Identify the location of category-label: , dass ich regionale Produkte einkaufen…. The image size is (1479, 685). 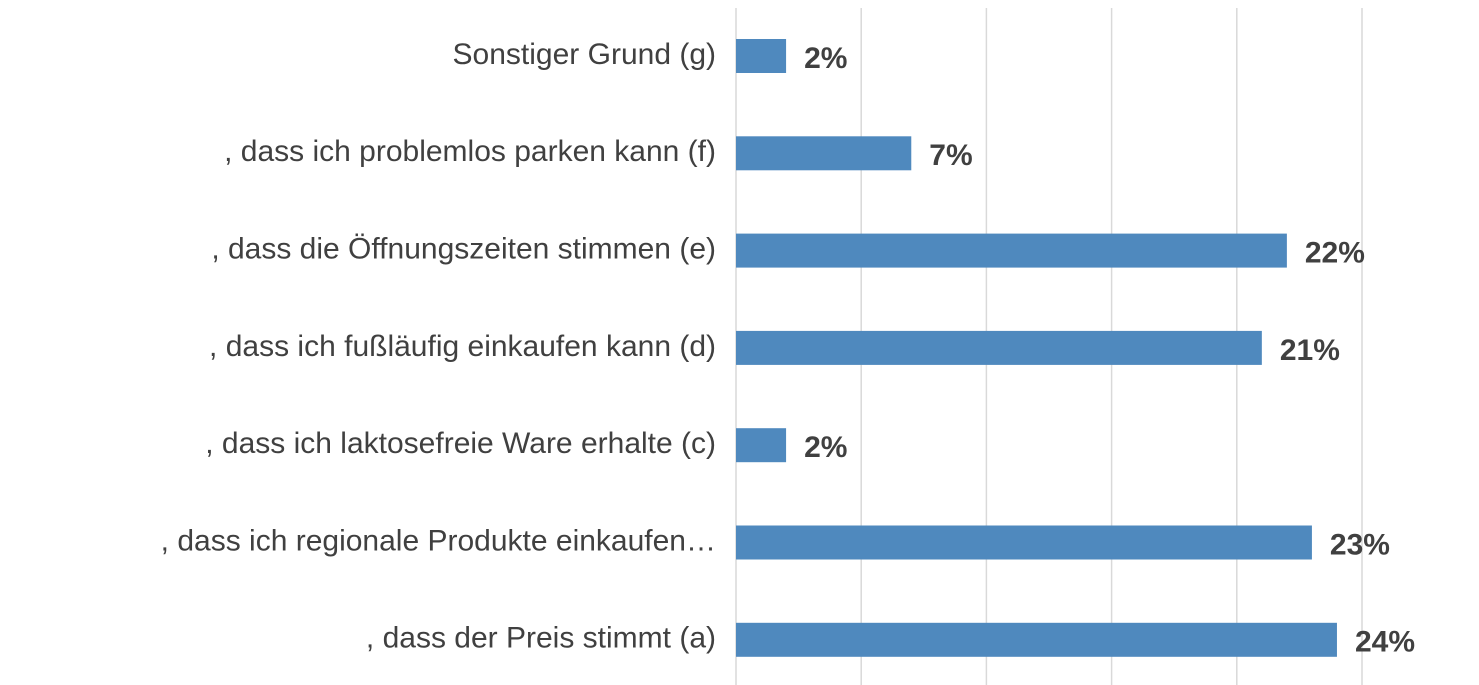
(438, 540).